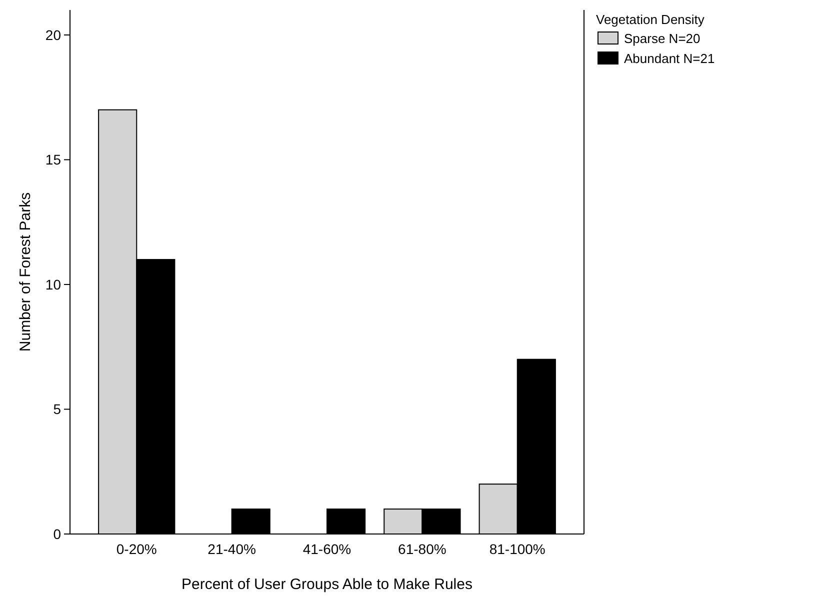  Describe the element at coordinates (650, 19) in the screenshot. I see `legend-title: Vegetation Density` at that location.